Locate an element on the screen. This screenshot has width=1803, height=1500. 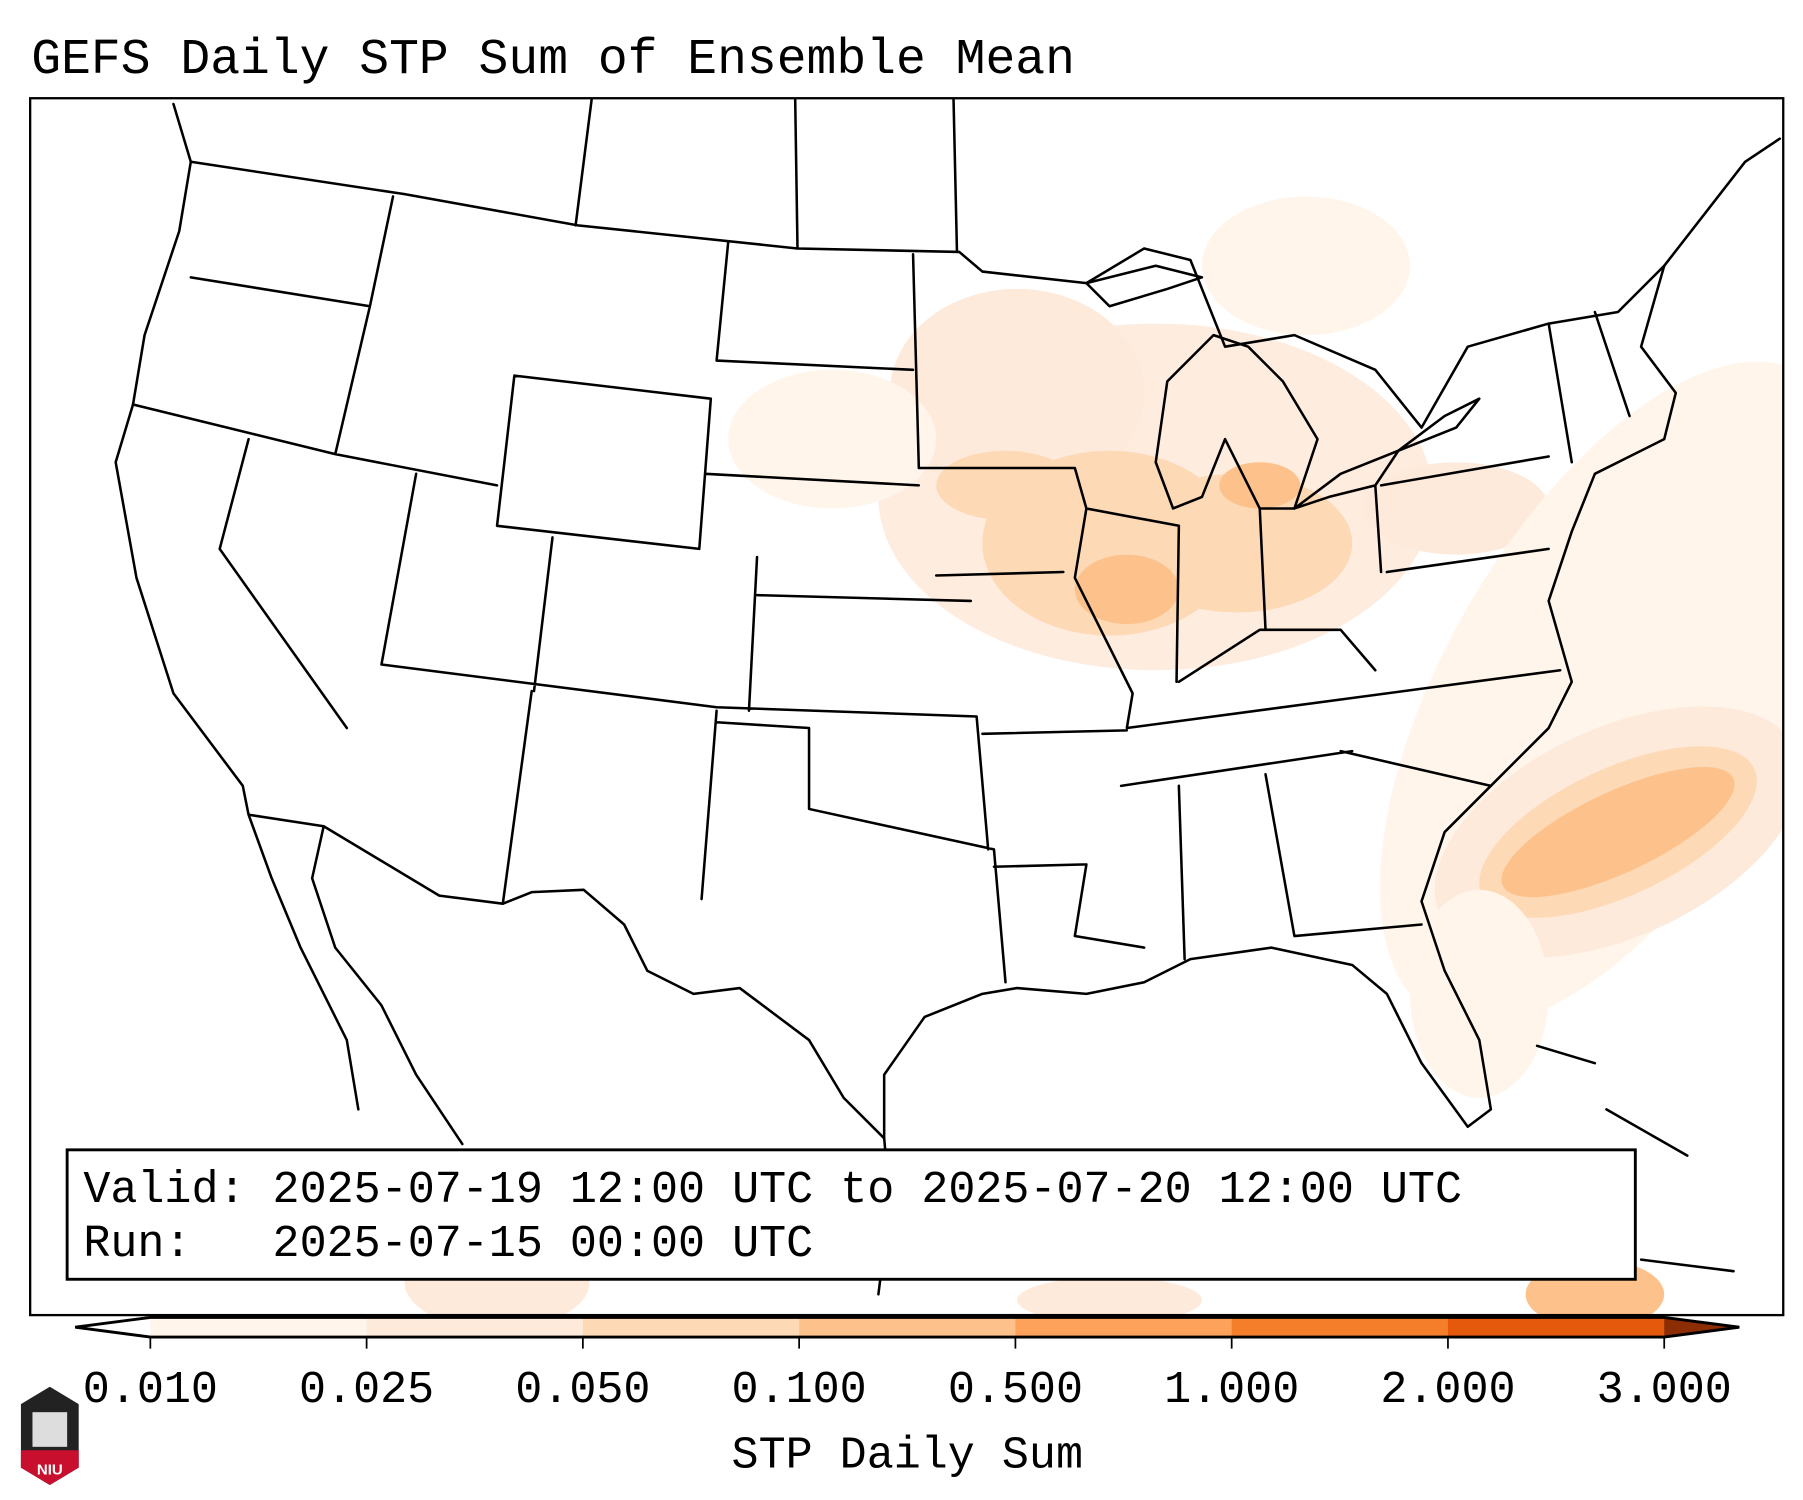
colorbar-under-extend is located at coordinates (113, 1327).